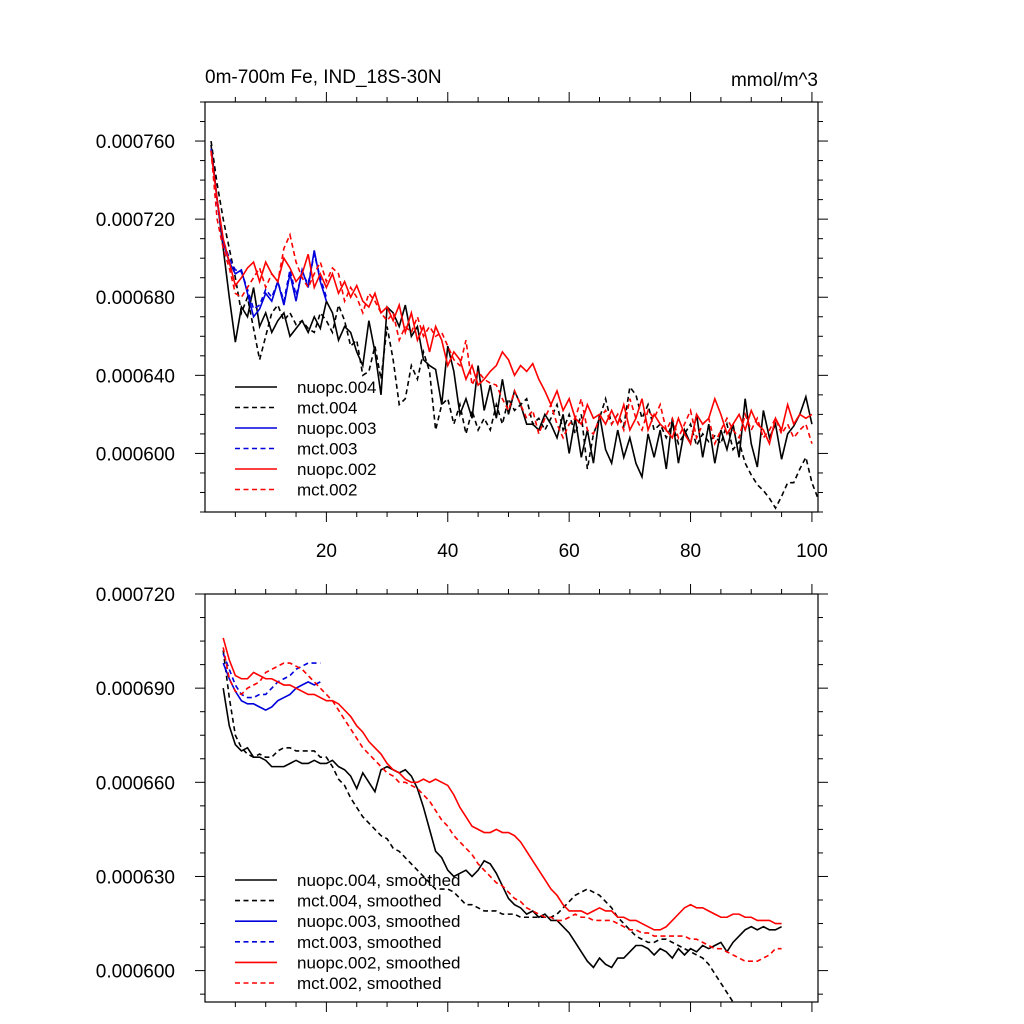  I want to click on bottom-legend-label-0: nuopc.004, smoothed, so click(379, 880).